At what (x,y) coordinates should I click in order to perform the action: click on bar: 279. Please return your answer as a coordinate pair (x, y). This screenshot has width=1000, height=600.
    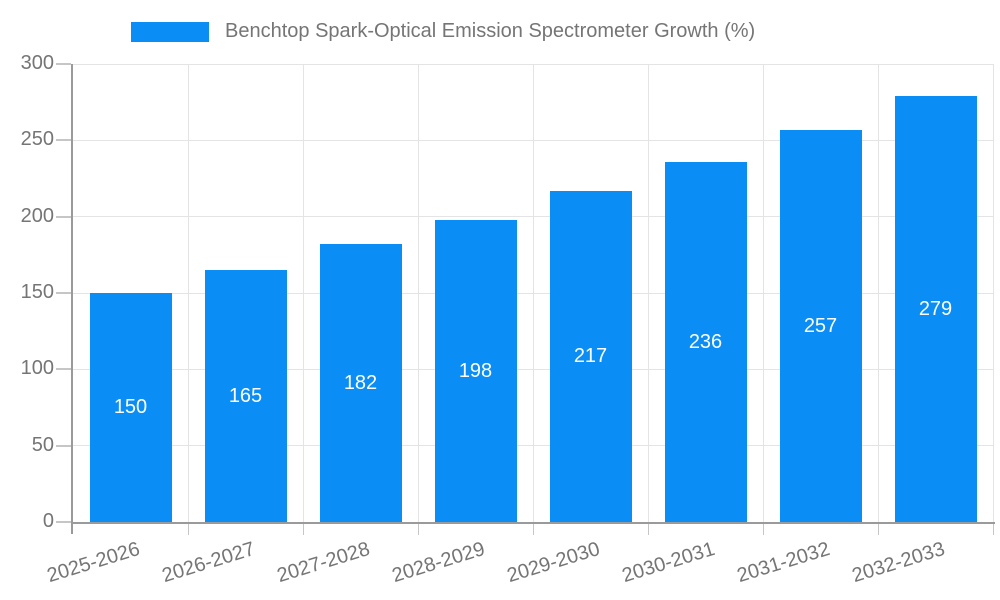
    Looking at the image, I should click on (935, 309).